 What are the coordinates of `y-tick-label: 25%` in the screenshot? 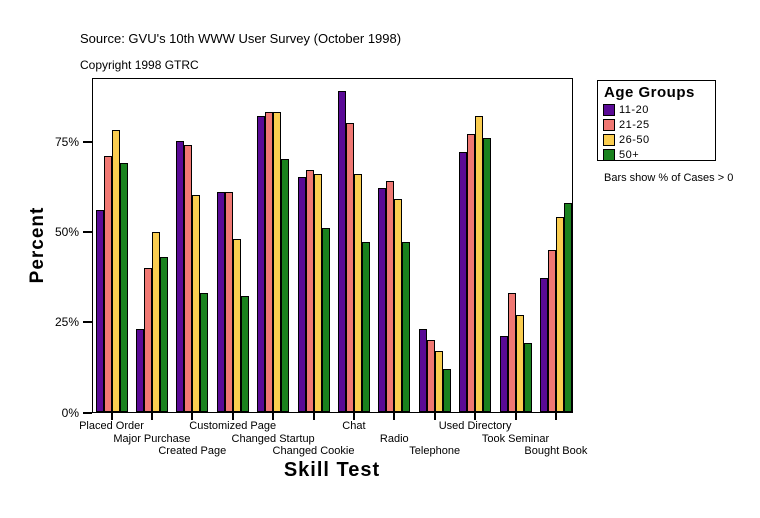 It's located at (66, 322).